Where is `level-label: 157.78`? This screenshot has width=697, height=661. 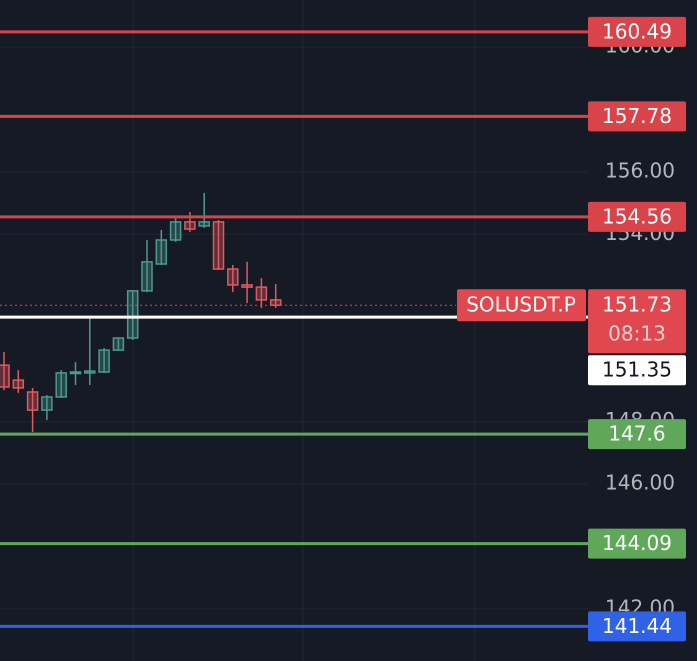
level-label: 157.78 is located at coordinates (637, 116).